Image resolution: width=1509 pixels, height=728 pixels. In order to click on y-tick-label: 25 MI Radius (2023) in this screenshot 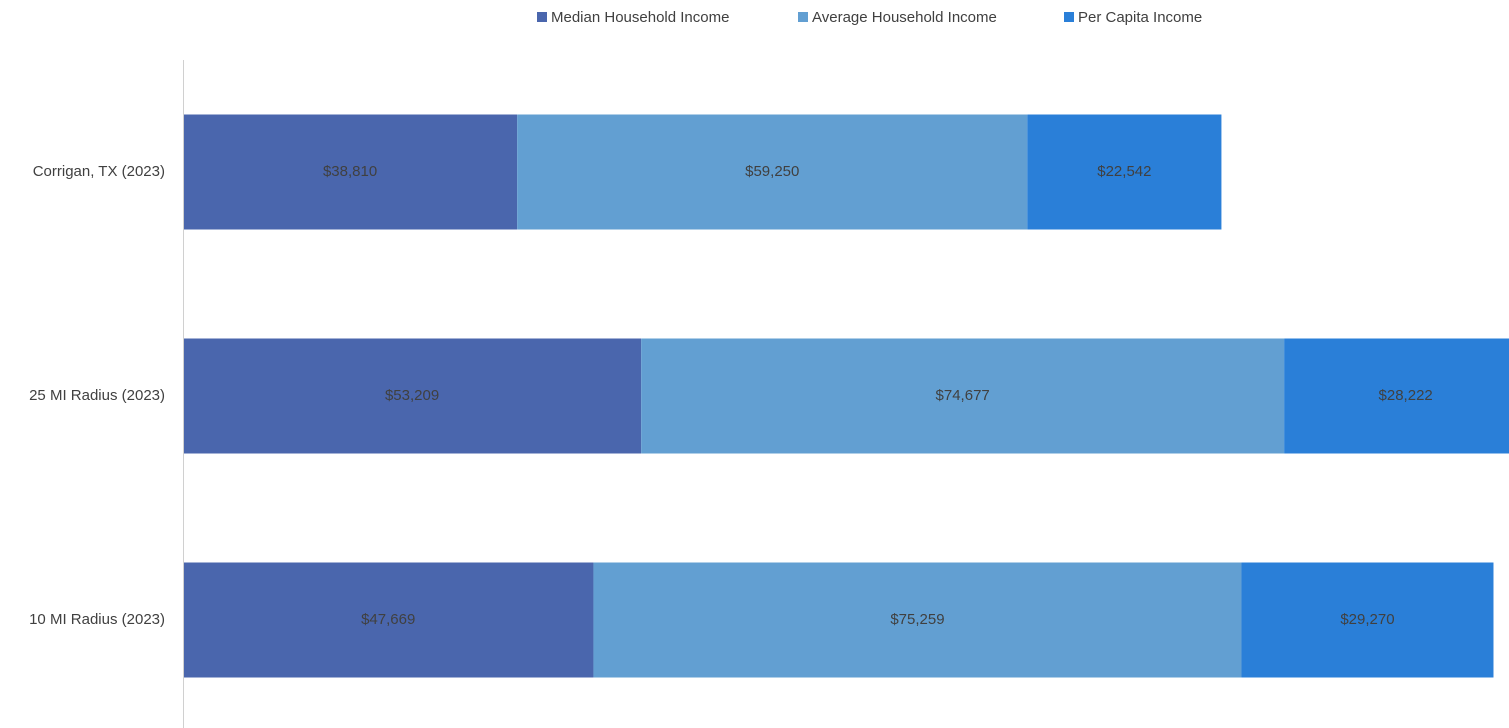, I will do `click(97, 395)`.